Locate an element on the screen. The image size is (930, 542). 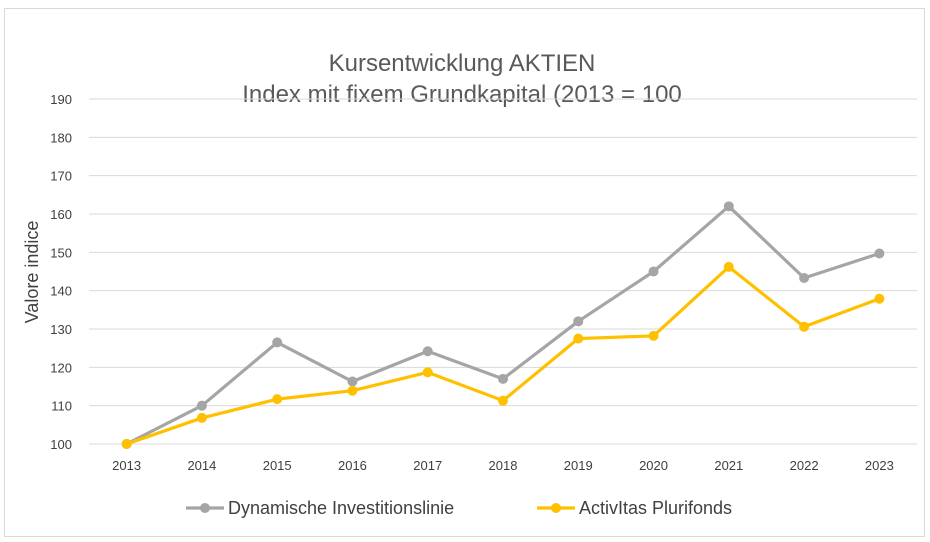
chart-title: Kursentwicklung AKTIEN is located at coordinates (462, 63).